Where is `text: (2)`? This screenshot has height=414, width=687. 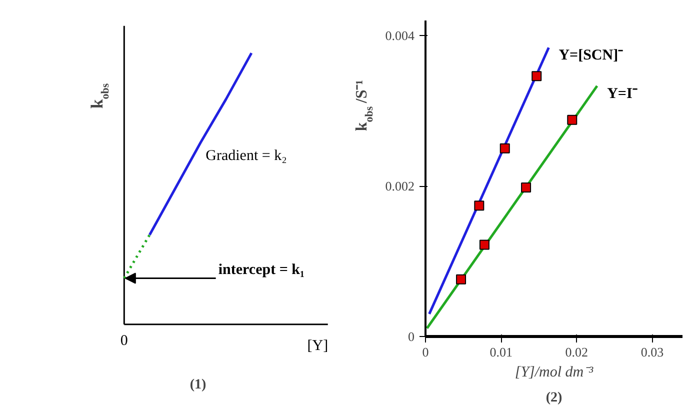 text: (2) is located at coordinates (554, 398).